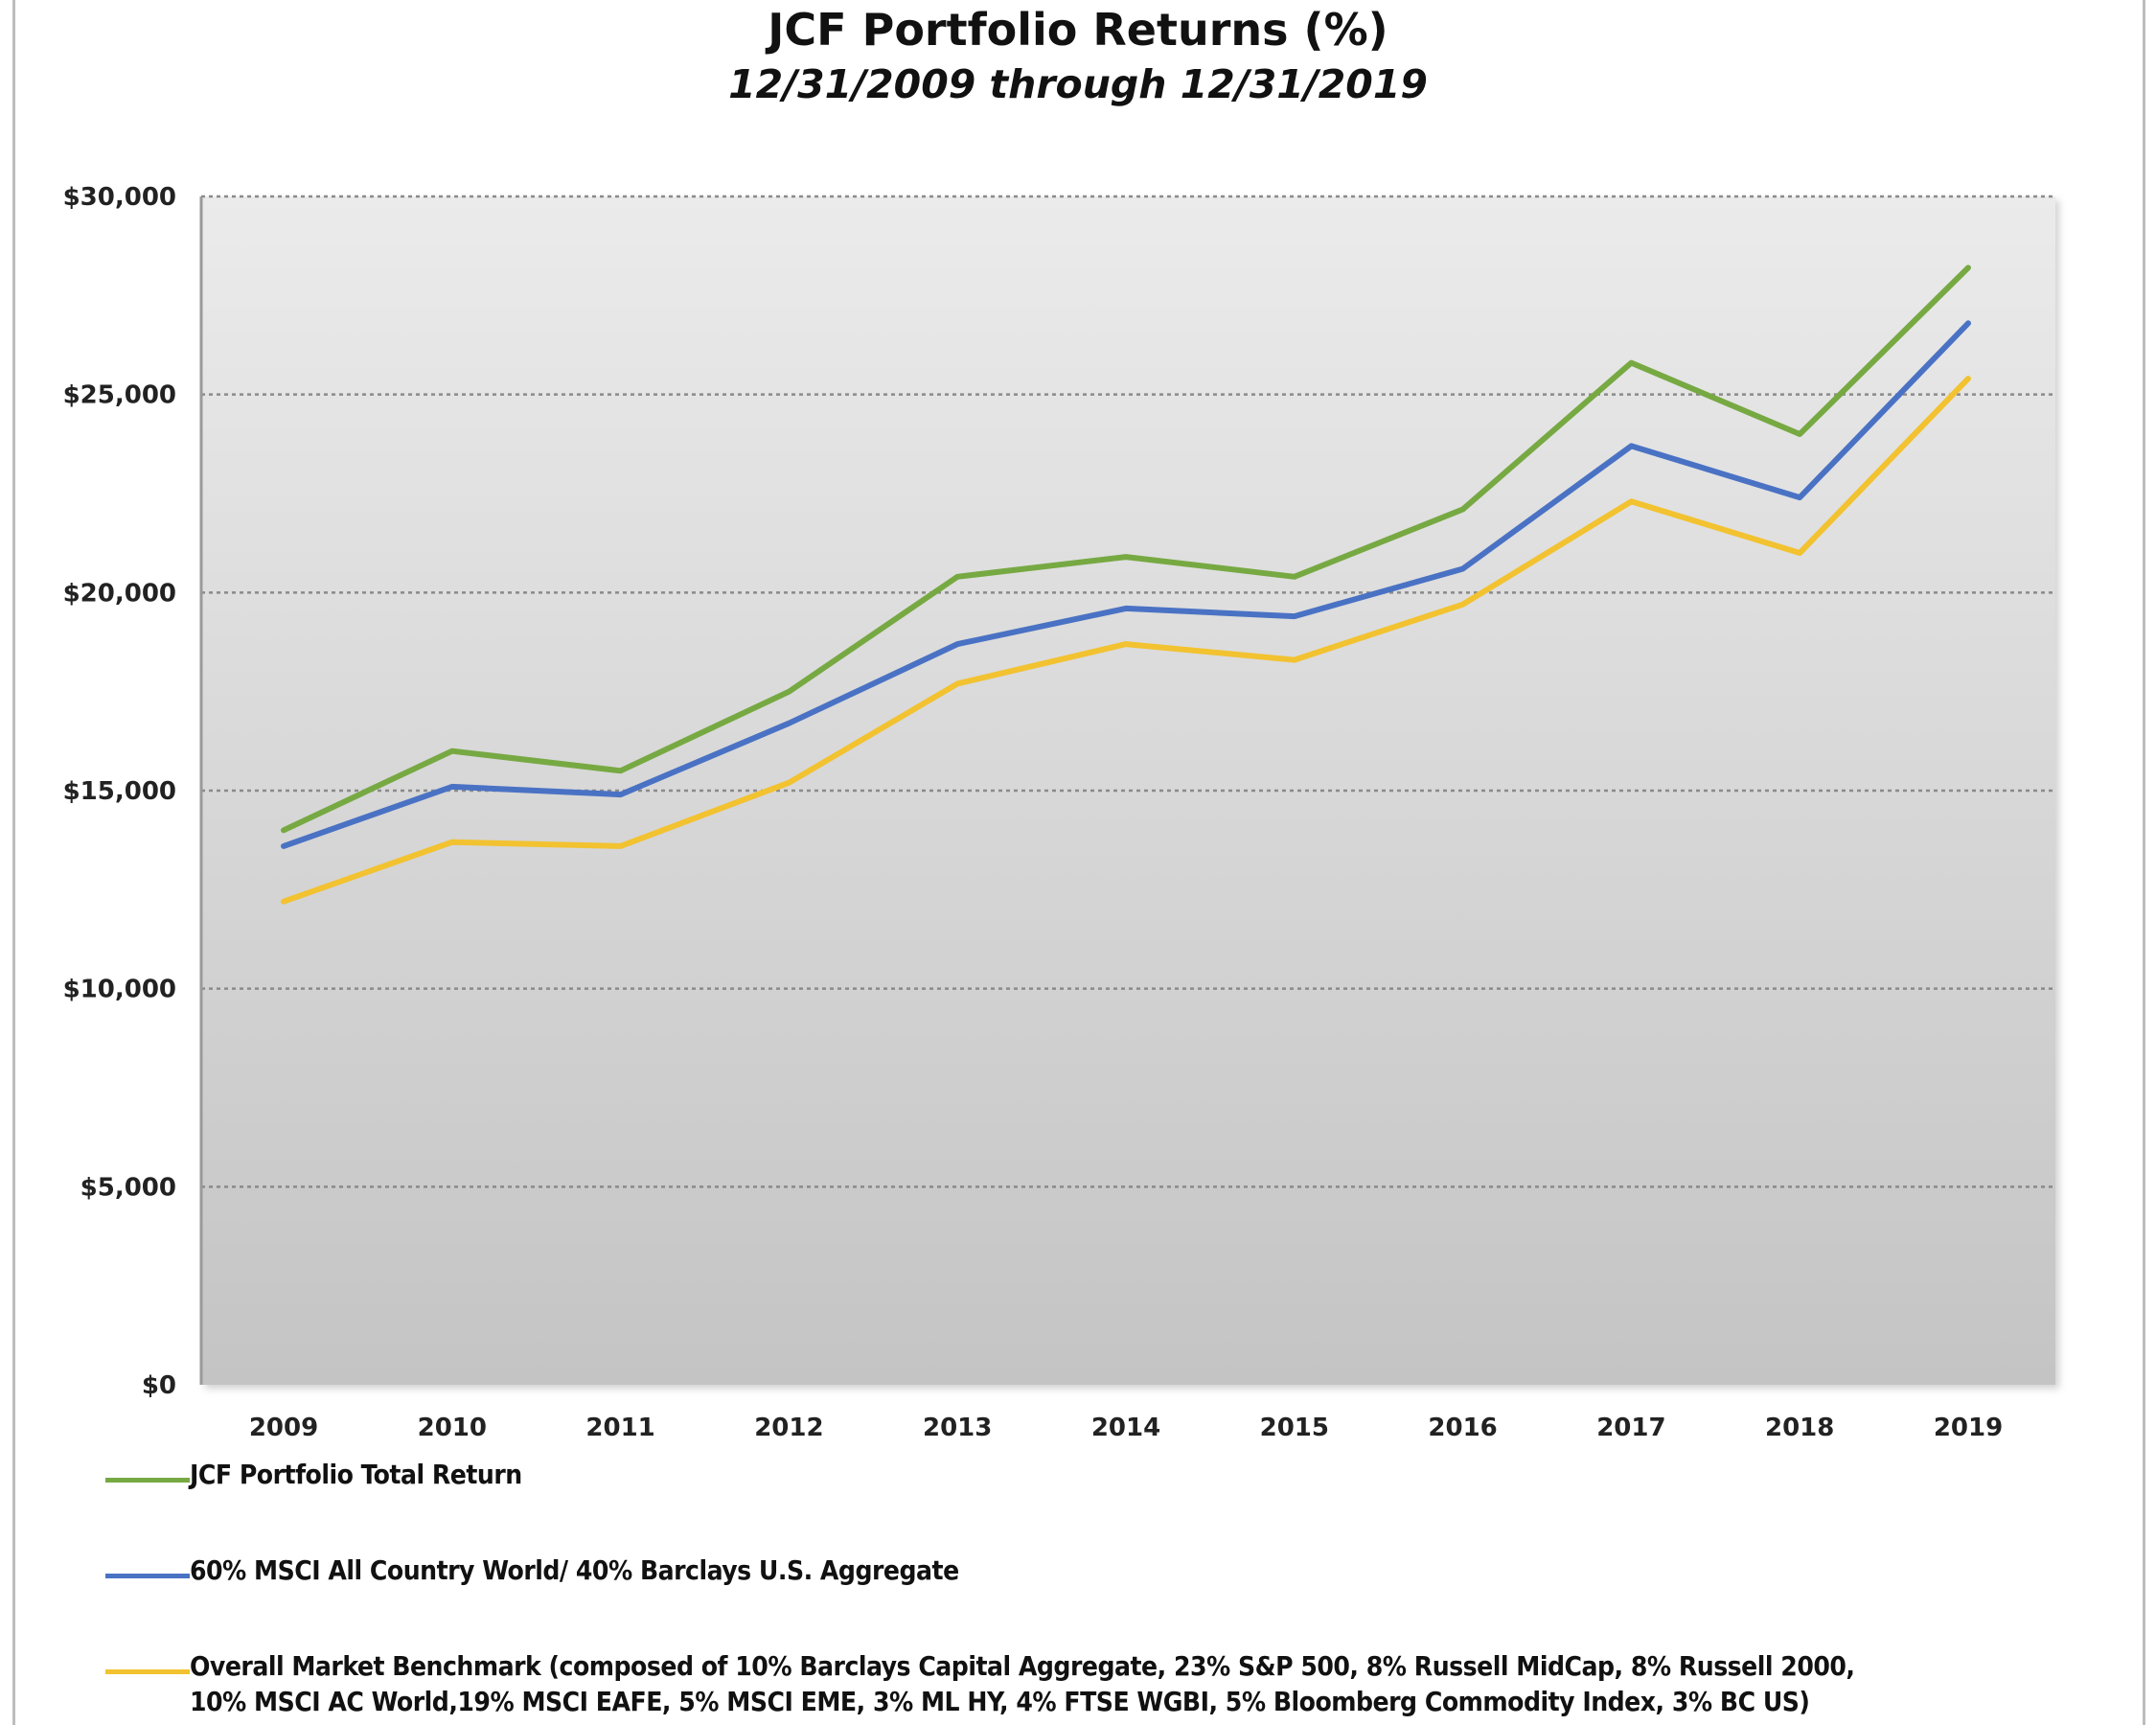 Image resolution: width=2156 pixels, height=1725 pixels. What do you see at coordinates (119, 197) in the screenshot?
I see `y-tick-label: $30,000` at bounding box center [119, 197].